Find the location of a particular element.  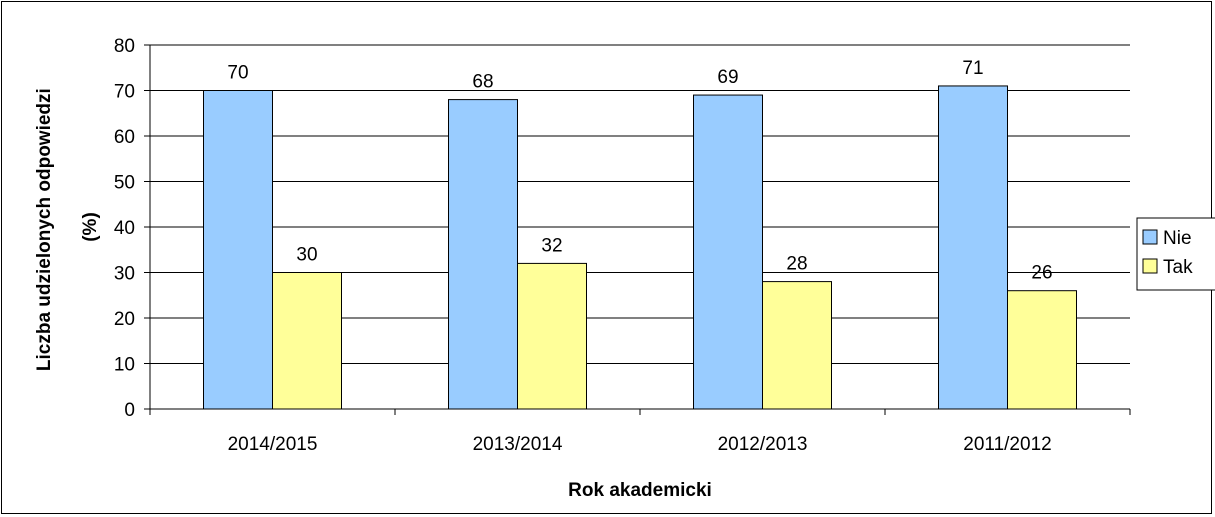

bar-tak-2012-2013 is located at coordinates (797, 345).